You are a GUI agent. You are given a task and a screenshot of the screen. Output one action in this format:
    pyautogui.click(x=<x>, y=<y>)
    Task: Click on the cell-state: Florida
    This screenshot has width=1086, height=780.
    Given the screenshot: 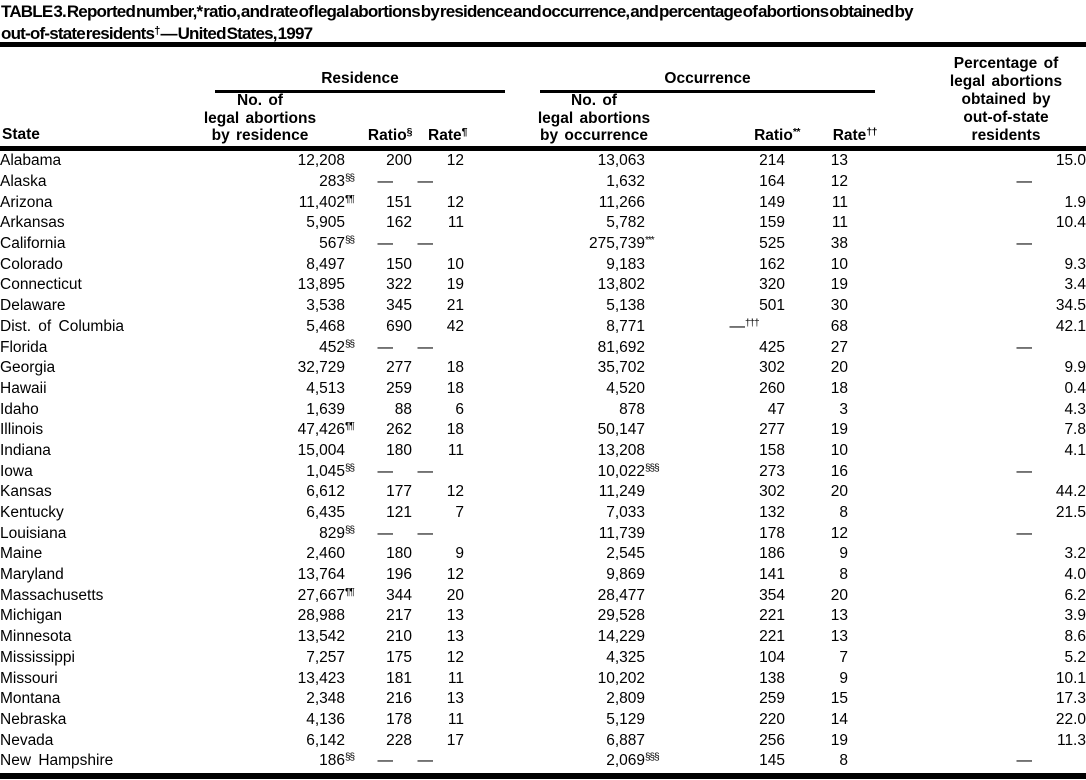 What is the action you would take?
    pyautogui.click(x=24, y=347)
    